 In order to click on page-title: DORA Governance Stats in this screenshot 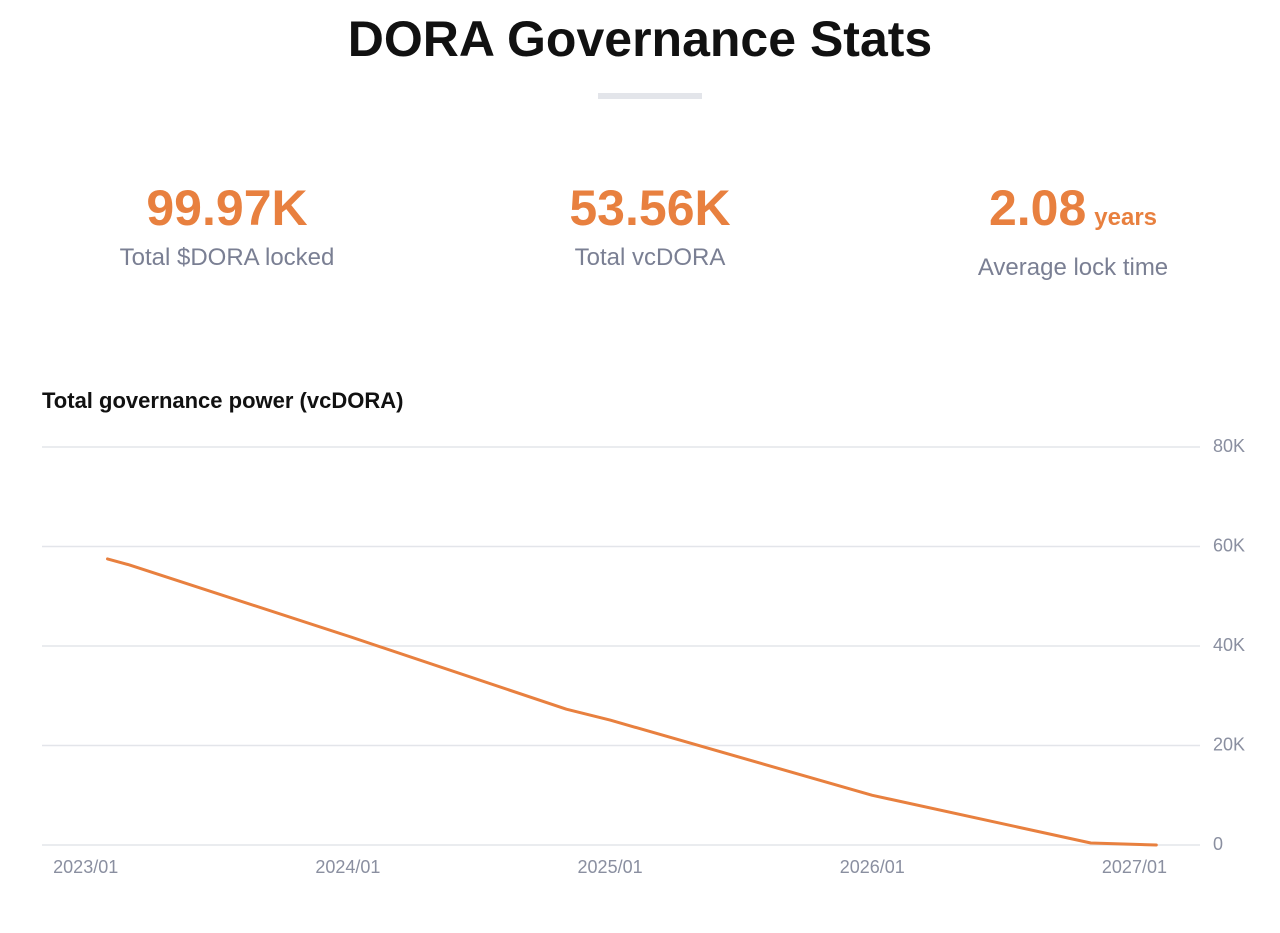, I will do `click(640, 39)`.